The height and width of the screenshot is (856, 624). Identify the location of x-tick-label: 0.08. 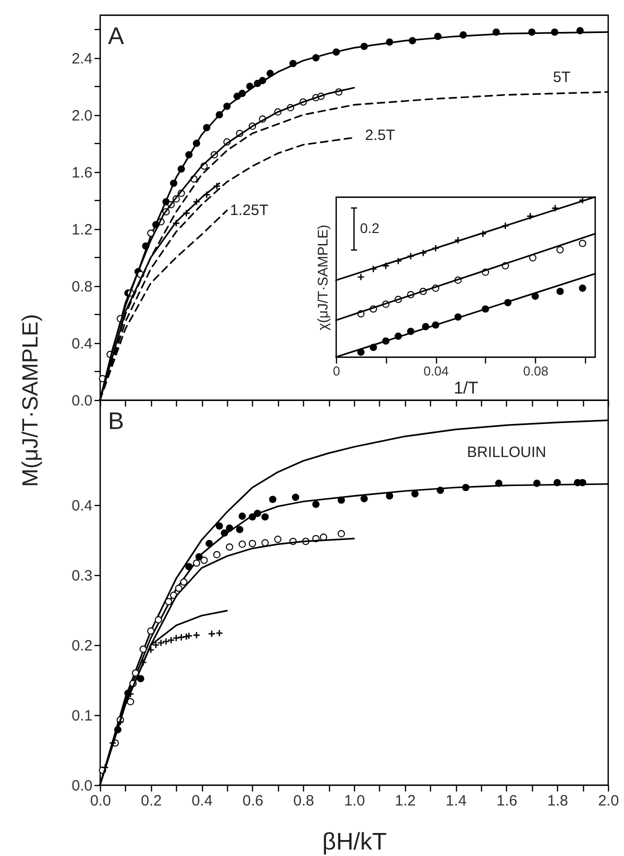
(535, 371).